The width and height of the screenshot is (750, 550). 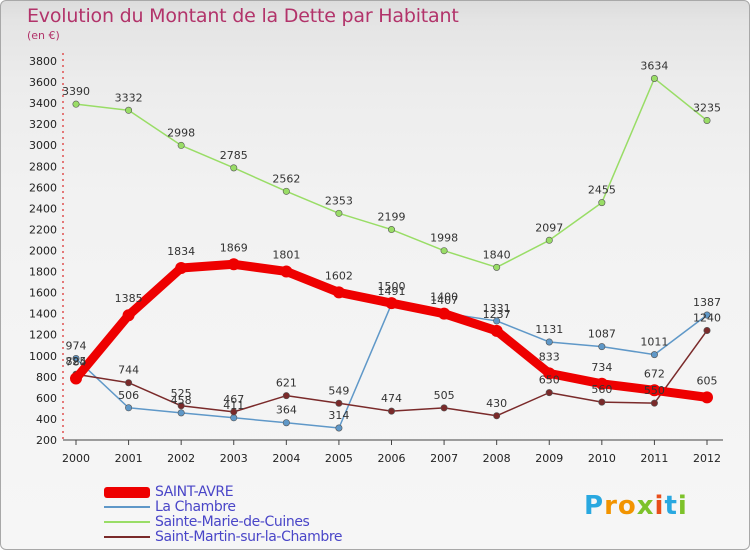 What do you see at coordinates (43, 314) in the screenshot?
I see `y-tick-label: 1400` at bounding box center [43, 314].